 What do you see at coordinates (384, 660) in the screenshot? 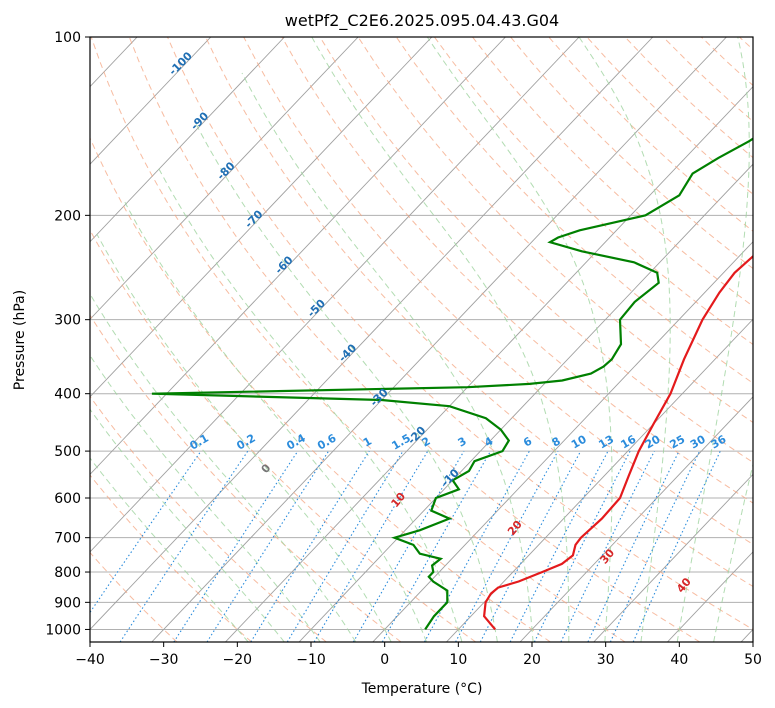
I see `x-tick-label: 0` at bounding box center [384, 660].